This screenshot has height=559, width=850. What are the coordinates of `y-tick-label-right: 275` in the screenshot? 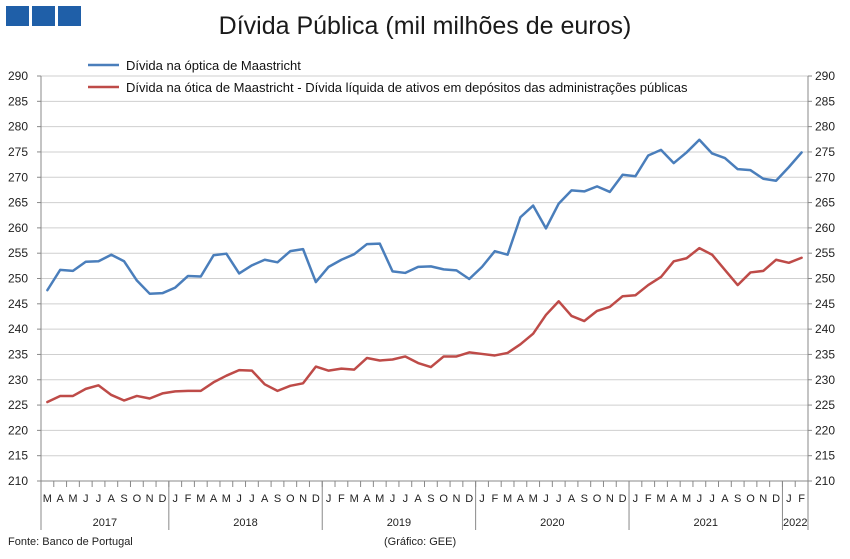 It's located at (825, 152).